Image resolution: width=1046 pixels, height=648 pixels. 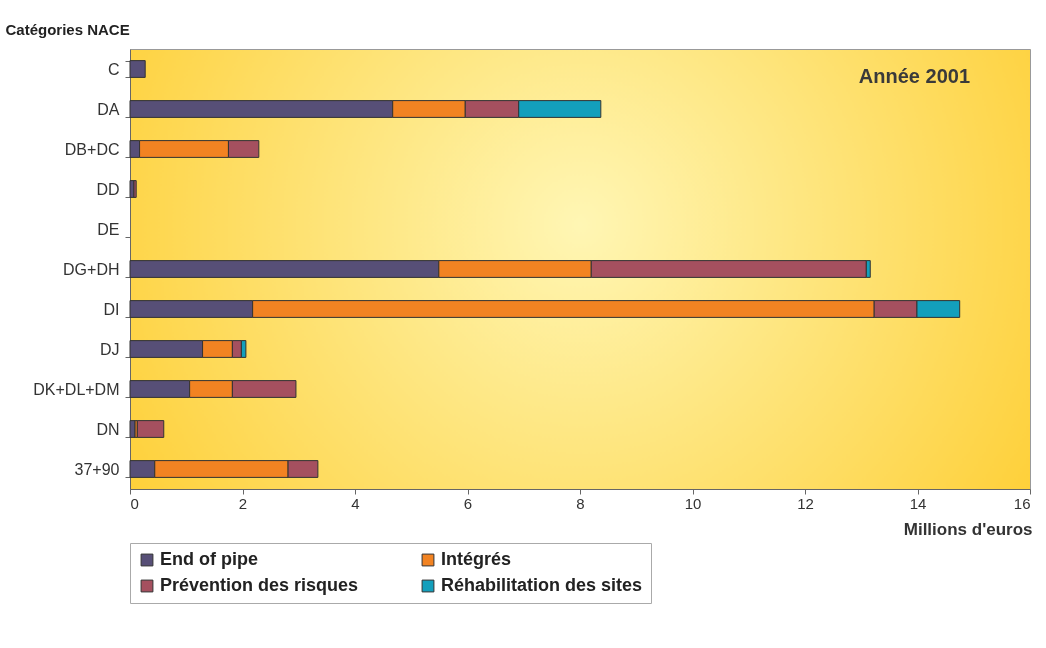 What do you see at coordinates (97, 469) in the screenshot?
I see `y-tick-label: 37+90` at bounding box center [97, 469].